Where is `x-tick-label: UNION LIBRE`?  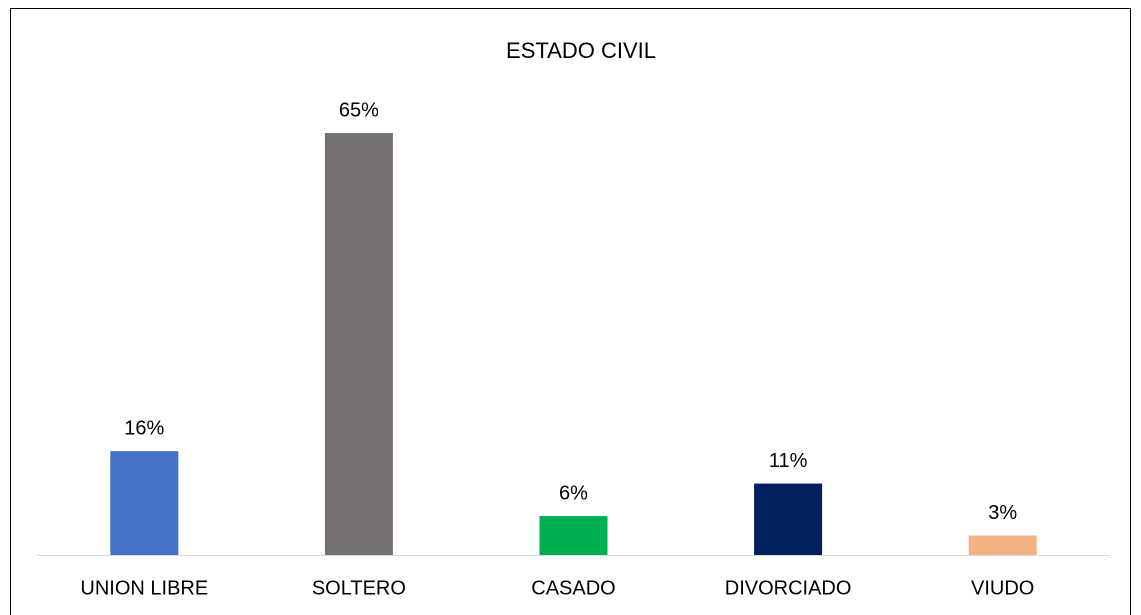
x-tick-label: UNION LIBRE is located at coordinates (144, 588).